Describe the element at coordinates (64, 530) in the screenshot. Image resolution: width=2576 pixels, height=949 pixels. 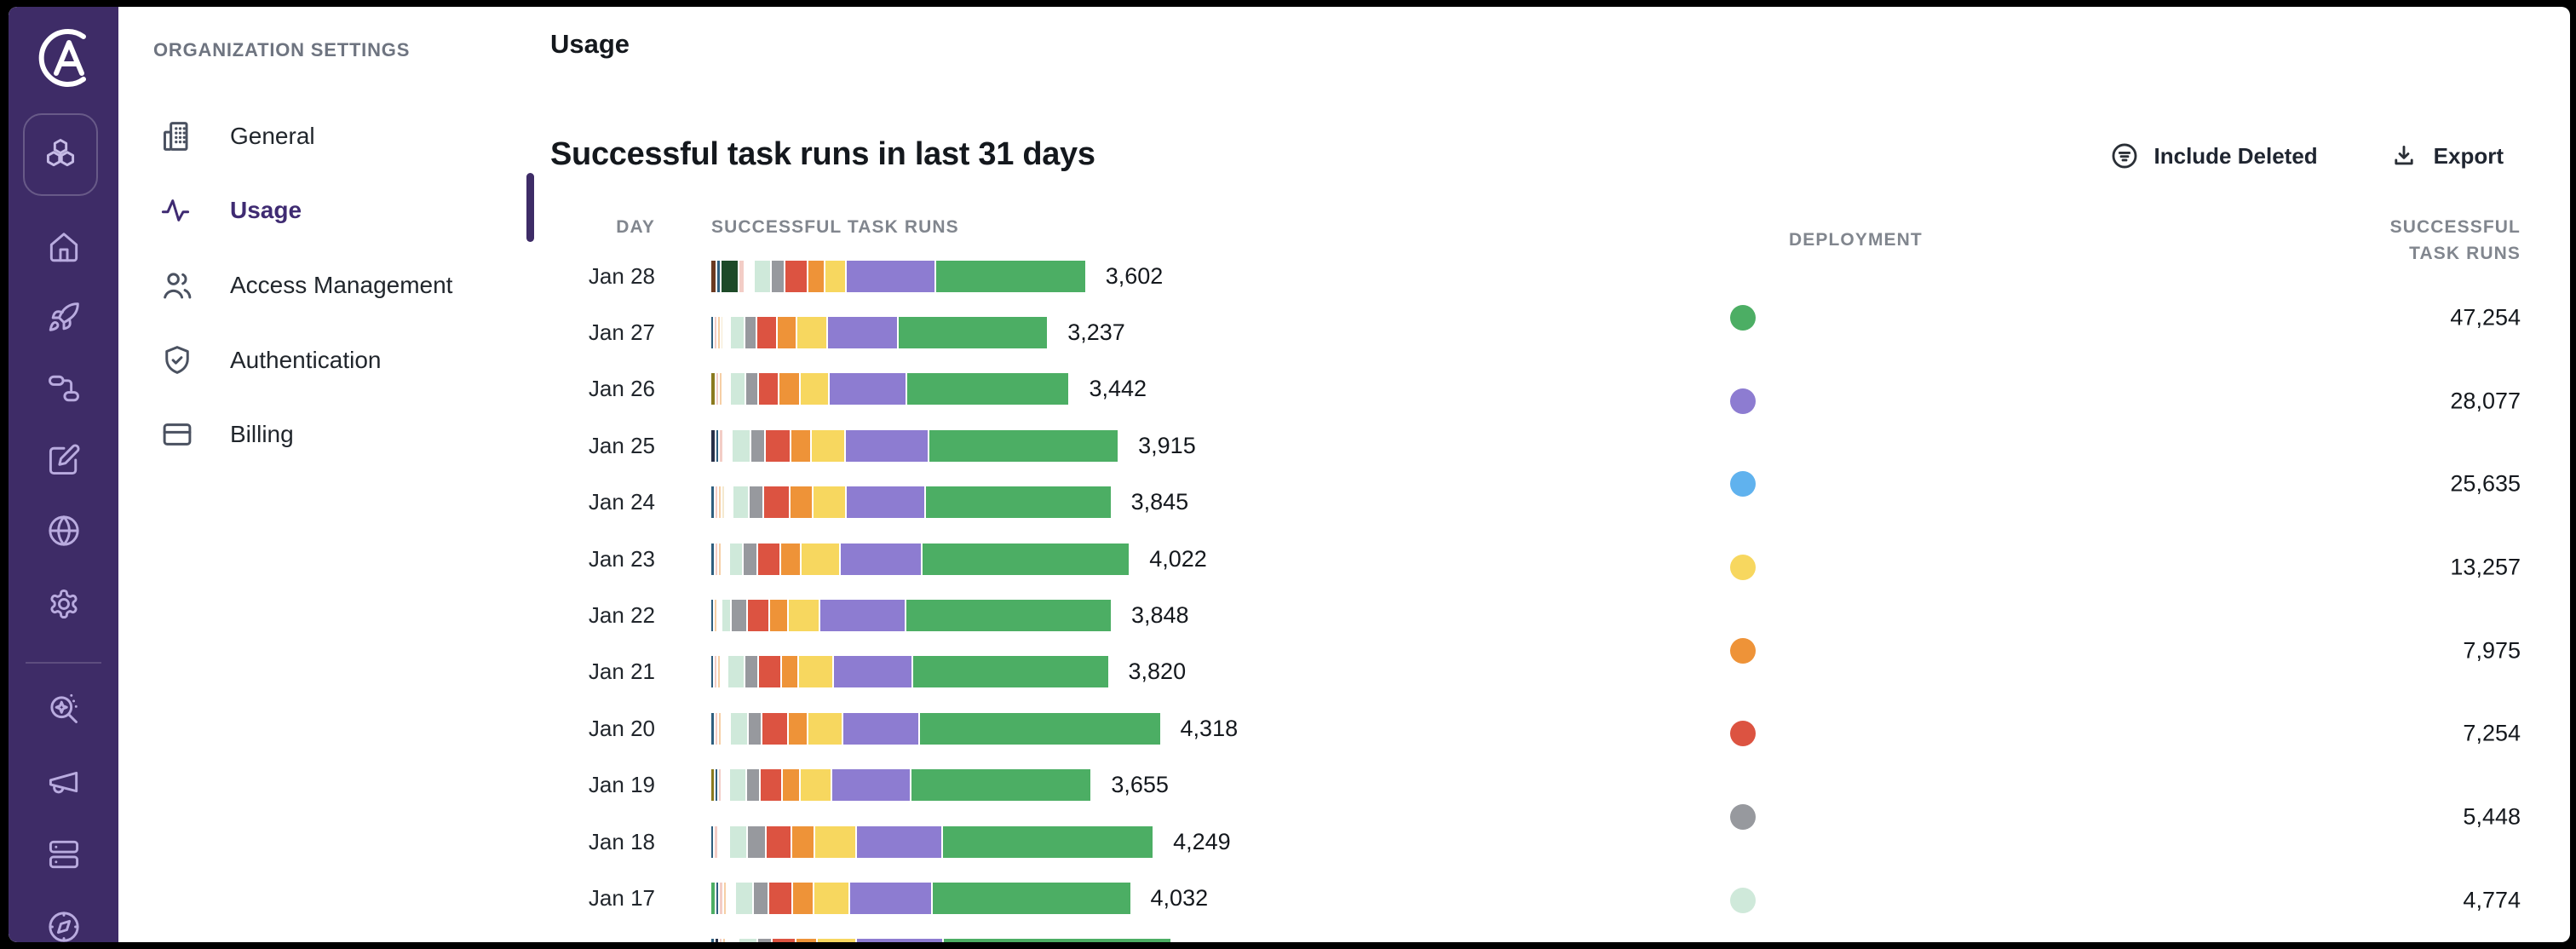
I see `globe-icon` at that location.